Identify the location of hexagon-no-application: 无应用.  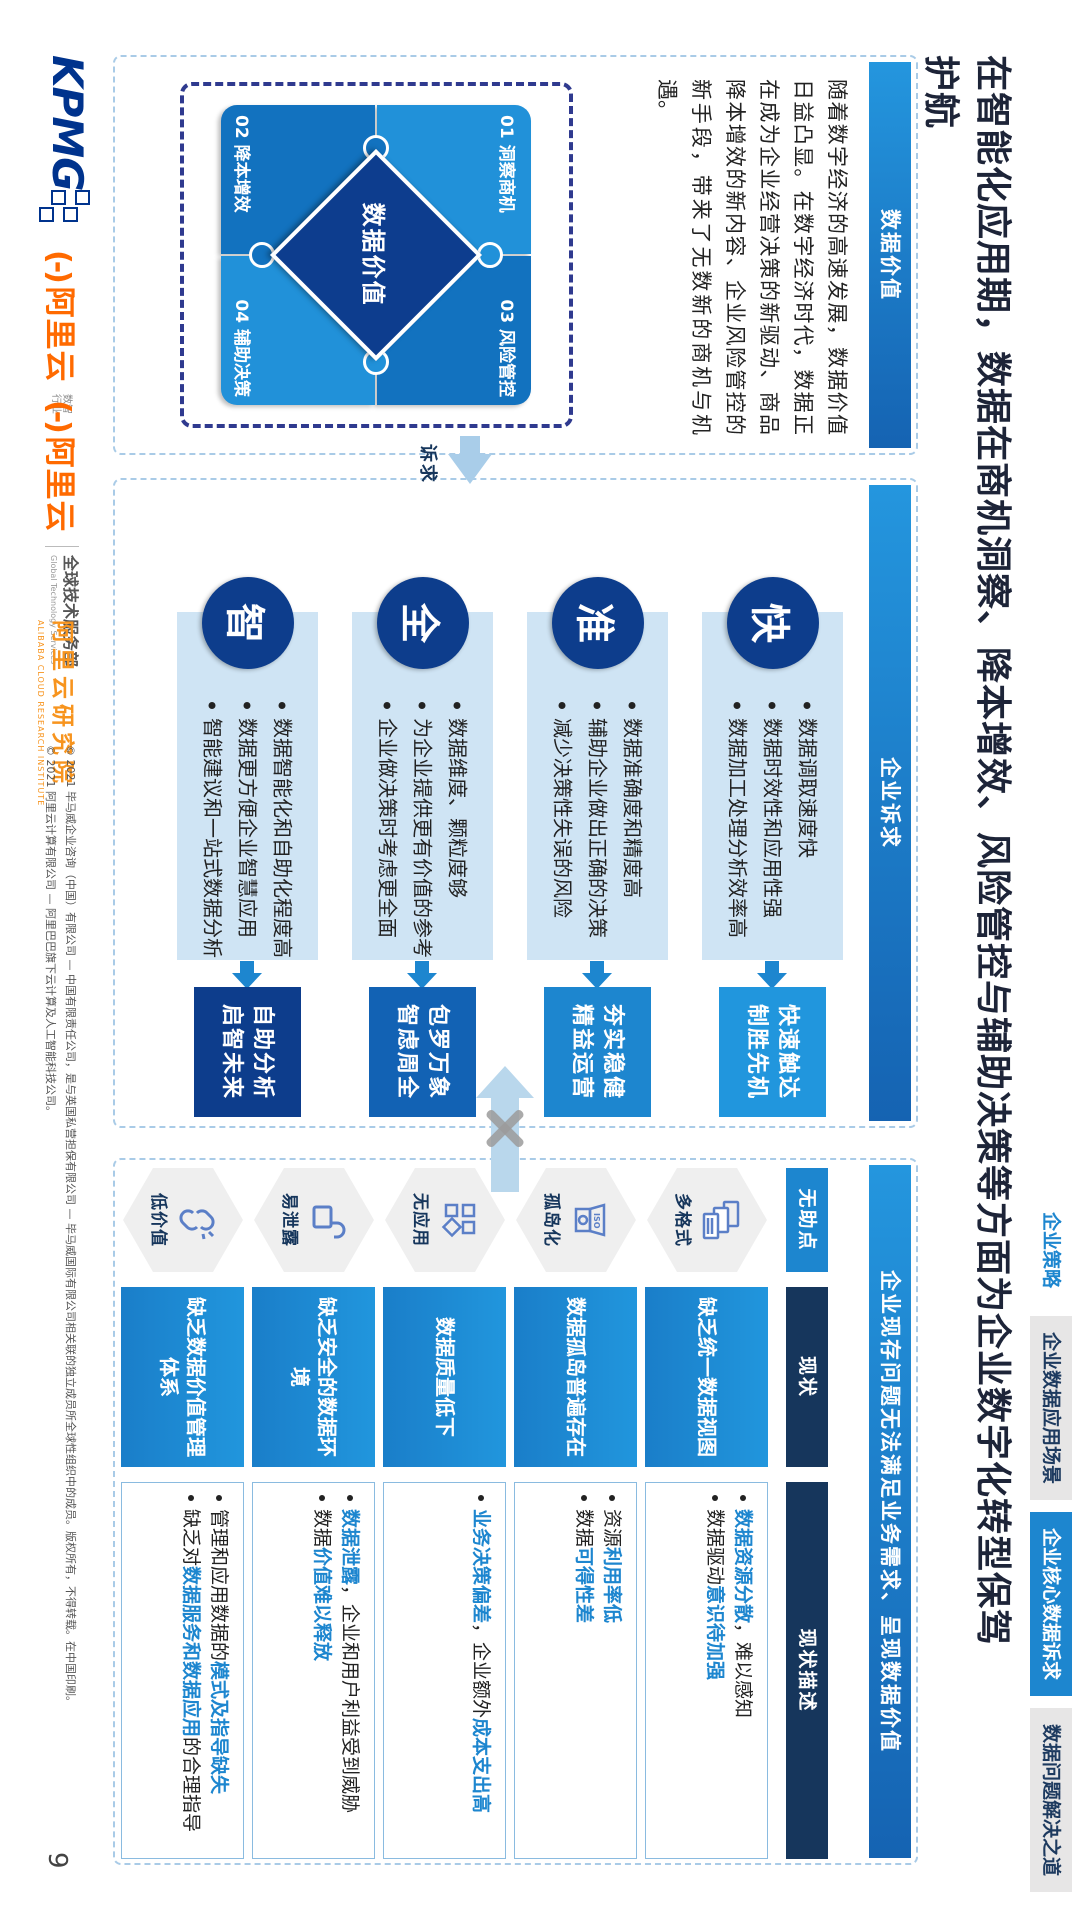
(445, 1220).